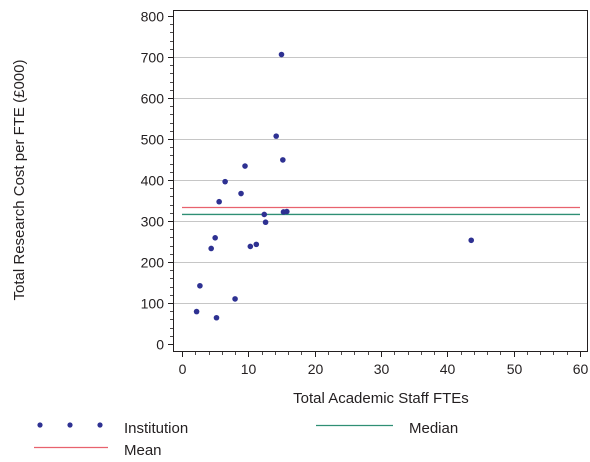  What do you see at coordinates (515, 369) in the screenshot?
I see `x-tick-label-50: 50` at bounding box center [515, 369].